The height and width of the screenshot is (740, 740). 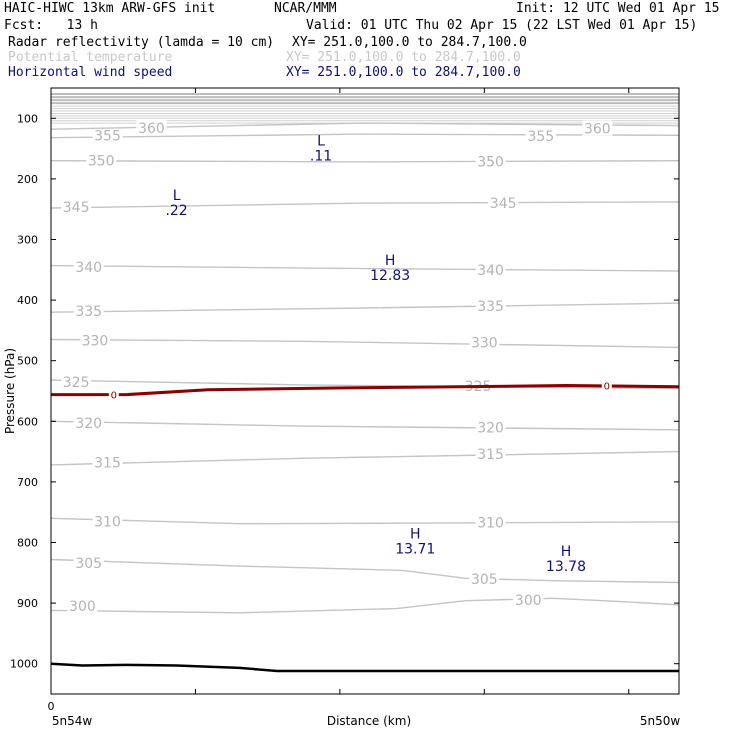 I want to click on reflectivity-contour, so click(x=365, y=390).